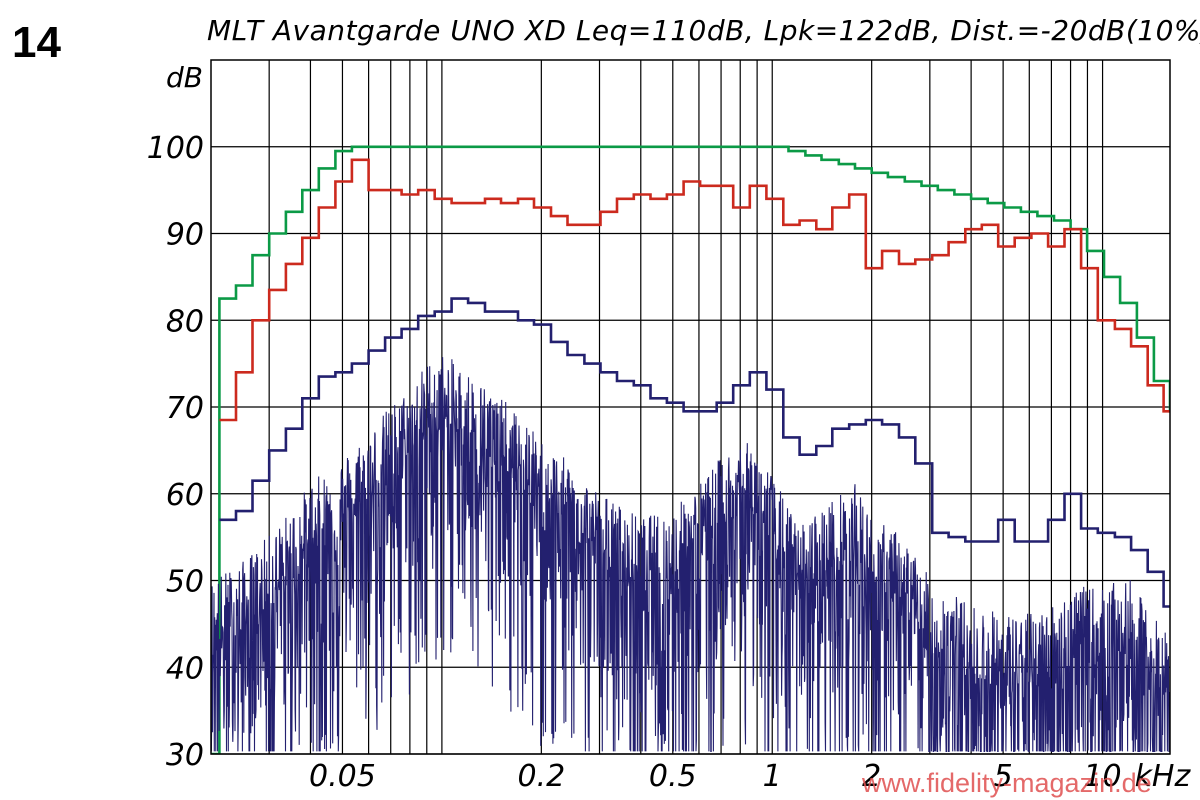  Describe the element at coordinates (1003, 776) in the screenshot. I see `x-tick-label: 5` at that location.